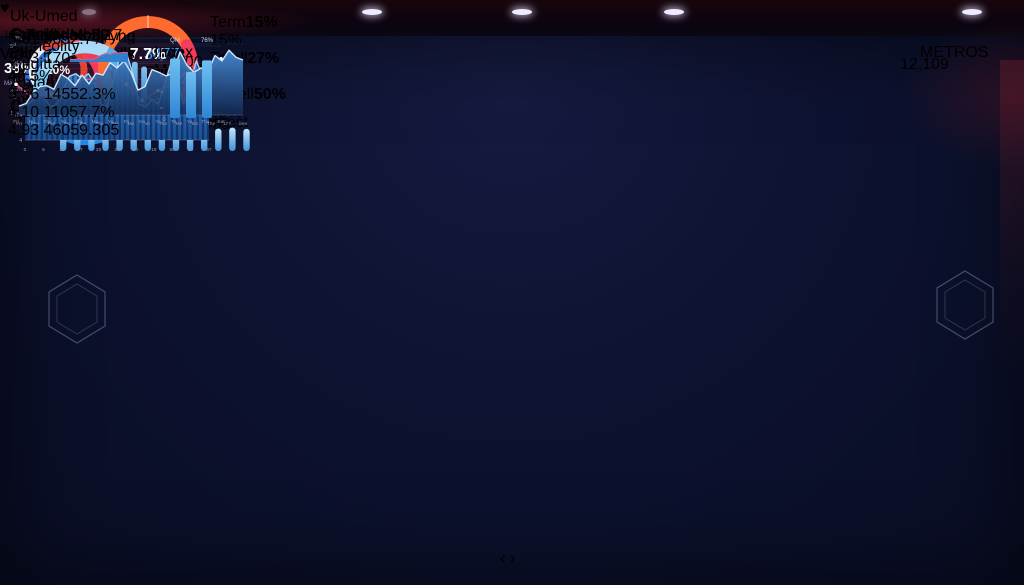  I want to click on chart-subtitle: Pearbroad 5.17, so click(67, 35).